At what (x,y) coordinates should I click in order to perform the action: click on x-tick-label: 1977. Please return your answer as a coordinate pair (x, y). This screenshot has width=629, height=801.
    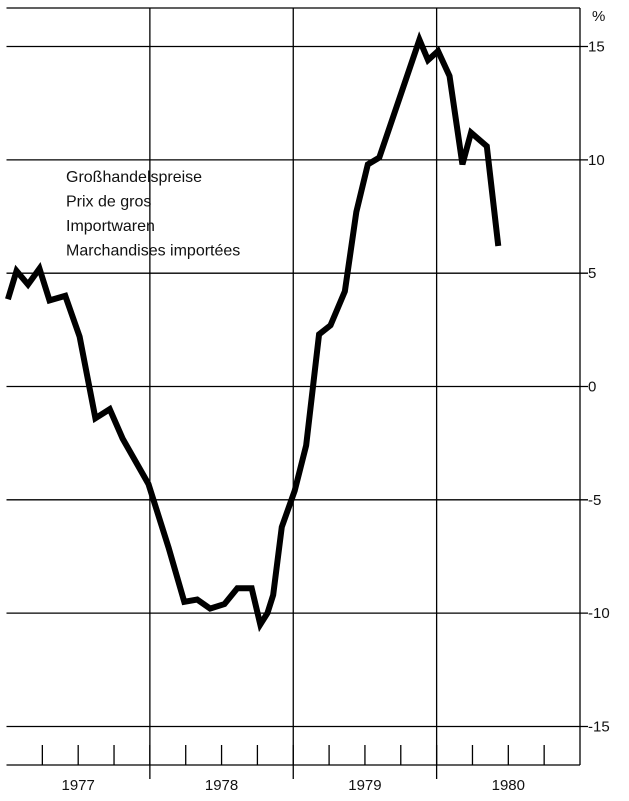
    Looking at the image, I should click on (78, 785).